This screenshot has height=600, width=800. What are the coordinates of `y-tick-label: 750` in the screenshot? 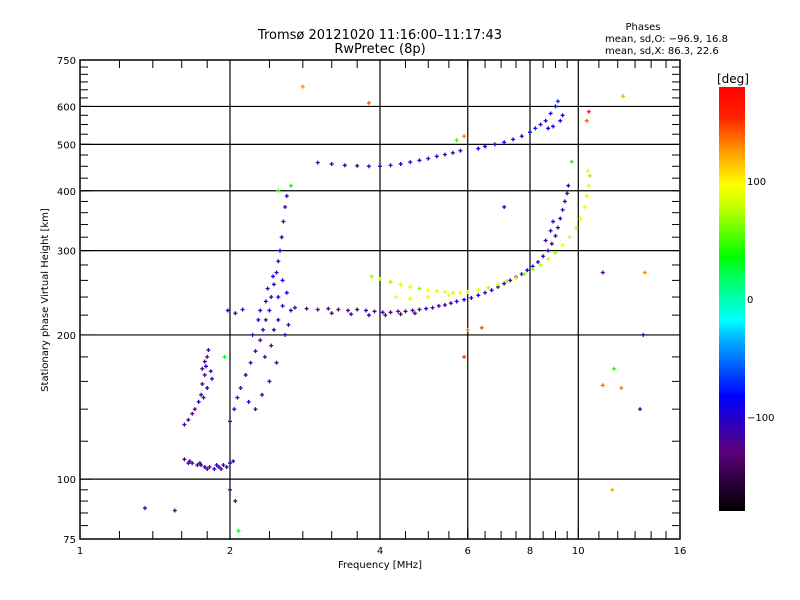 It's located at (66, 61).